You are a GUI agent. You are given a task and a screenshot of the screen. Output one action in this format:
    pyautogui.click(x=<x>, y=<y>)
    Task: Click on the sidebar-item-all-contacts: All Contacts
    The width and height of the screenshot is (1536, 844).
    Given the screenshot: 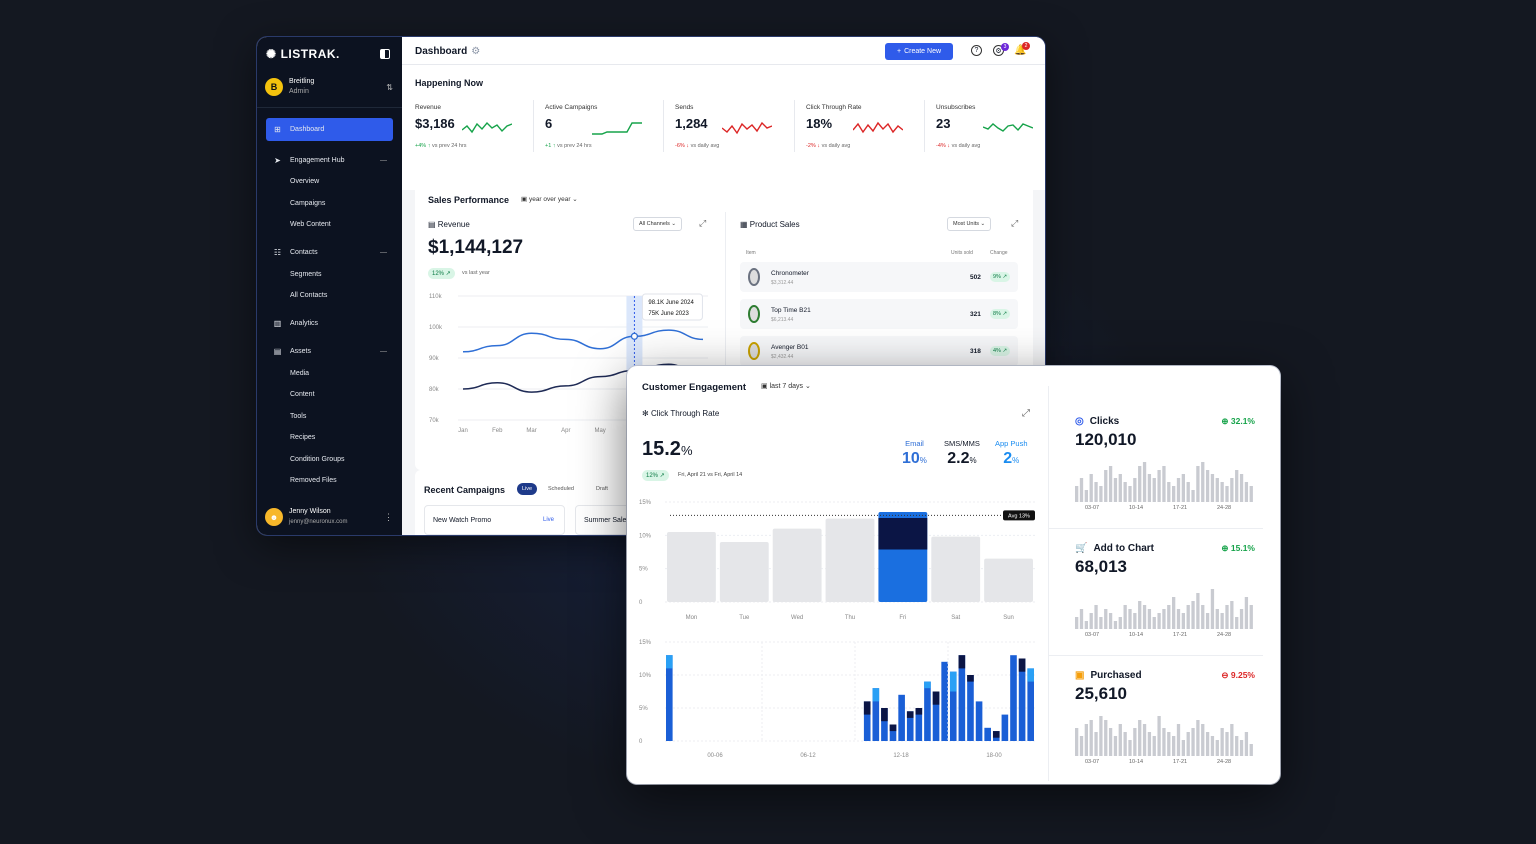 What is the action you would take?
    pyautogui.click(x=329, y=296)
    